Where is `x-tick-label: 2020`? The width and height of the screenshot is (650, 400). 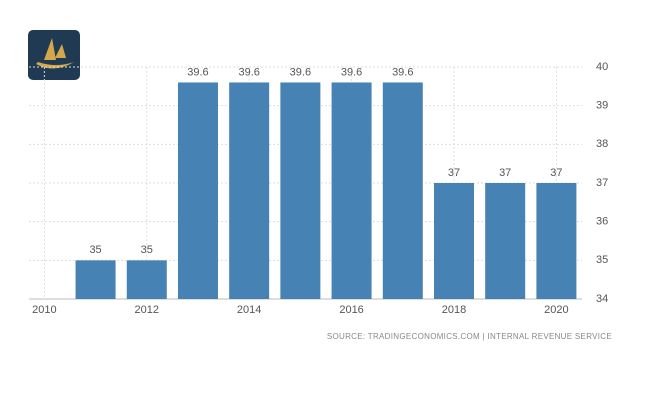 x-tick-label: 2020 is located at coordinates (556, 310).